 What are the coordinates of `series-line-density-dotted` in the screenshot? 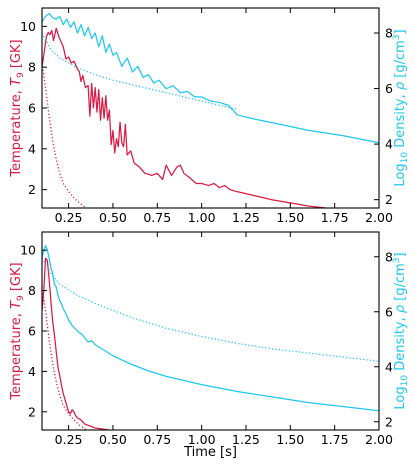 It's located at (140, 71).